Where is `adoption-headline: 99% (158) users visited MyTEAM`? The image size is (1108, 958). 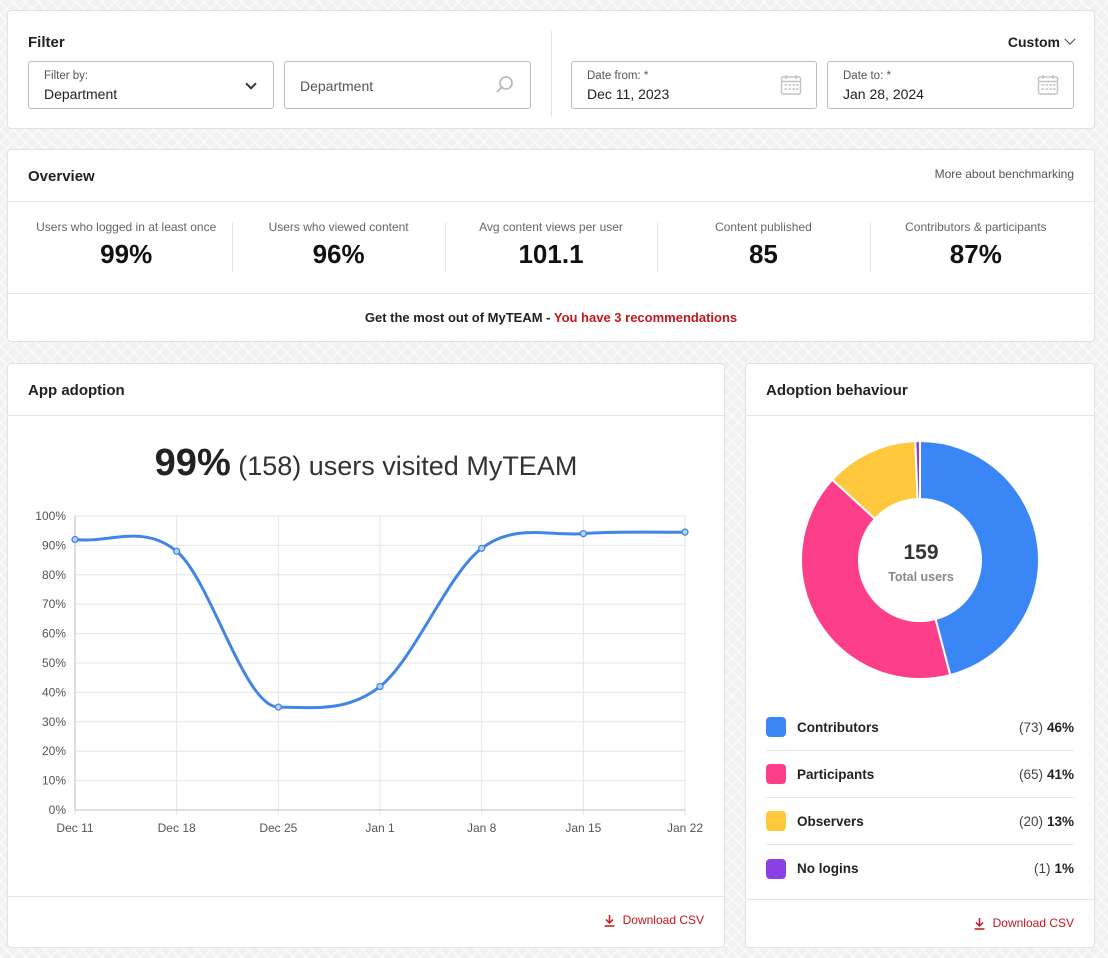
adoption-headline: 99% (158) users visited MyTEAM is located at coordinates (366, 463).